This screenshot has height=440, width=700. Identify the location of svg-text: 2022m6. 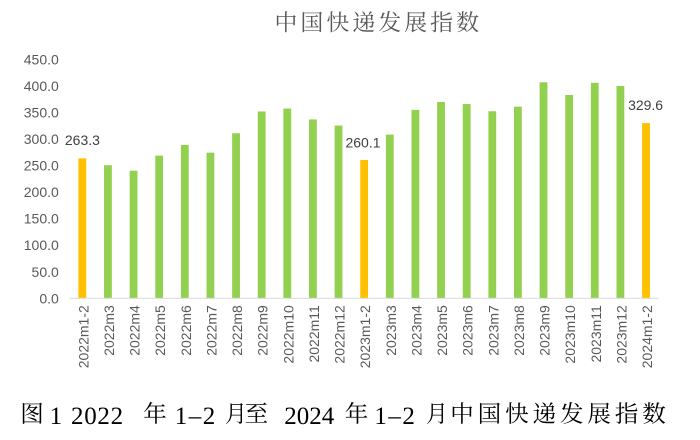
(186, 330).